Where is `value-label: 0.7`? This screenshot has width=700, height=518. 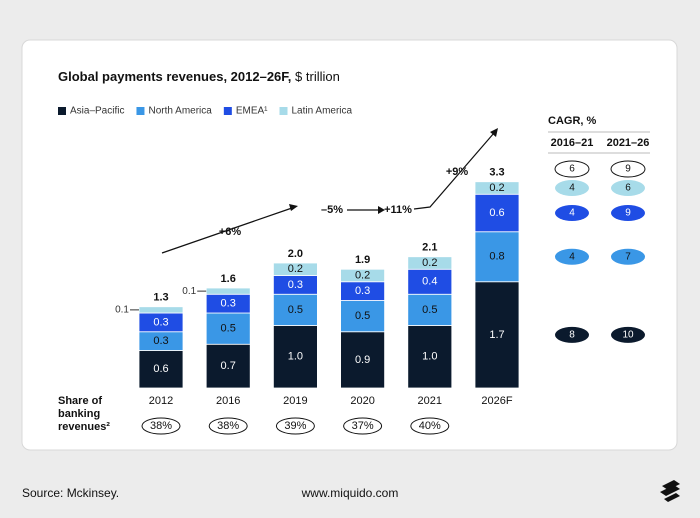
value-label: 0.7 is located at coordinates (228, 366).